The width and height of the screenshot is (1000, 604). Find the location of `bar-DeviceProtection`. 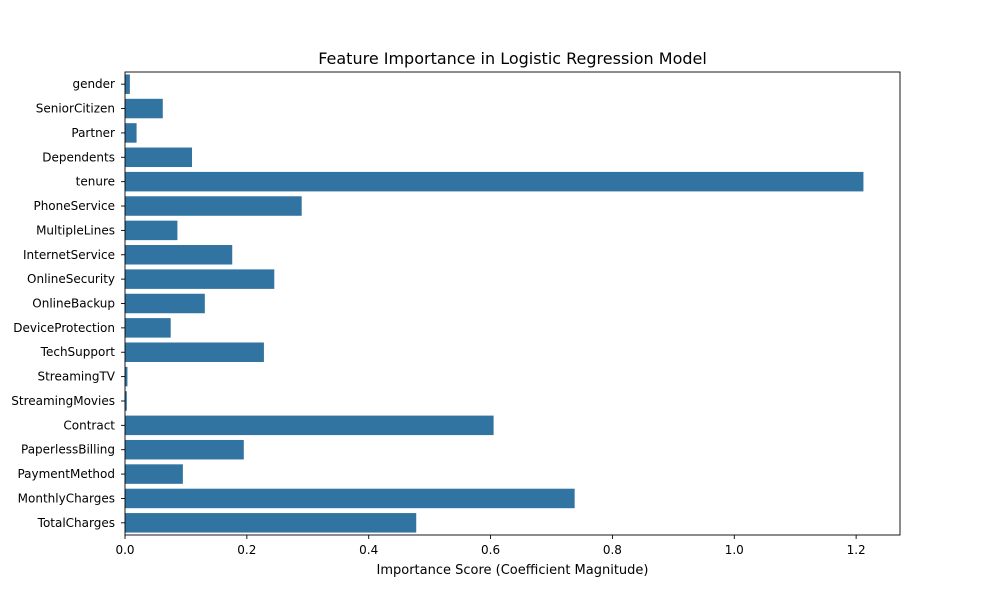

bar-DeviceProtection is located at coordinates (148, 328).